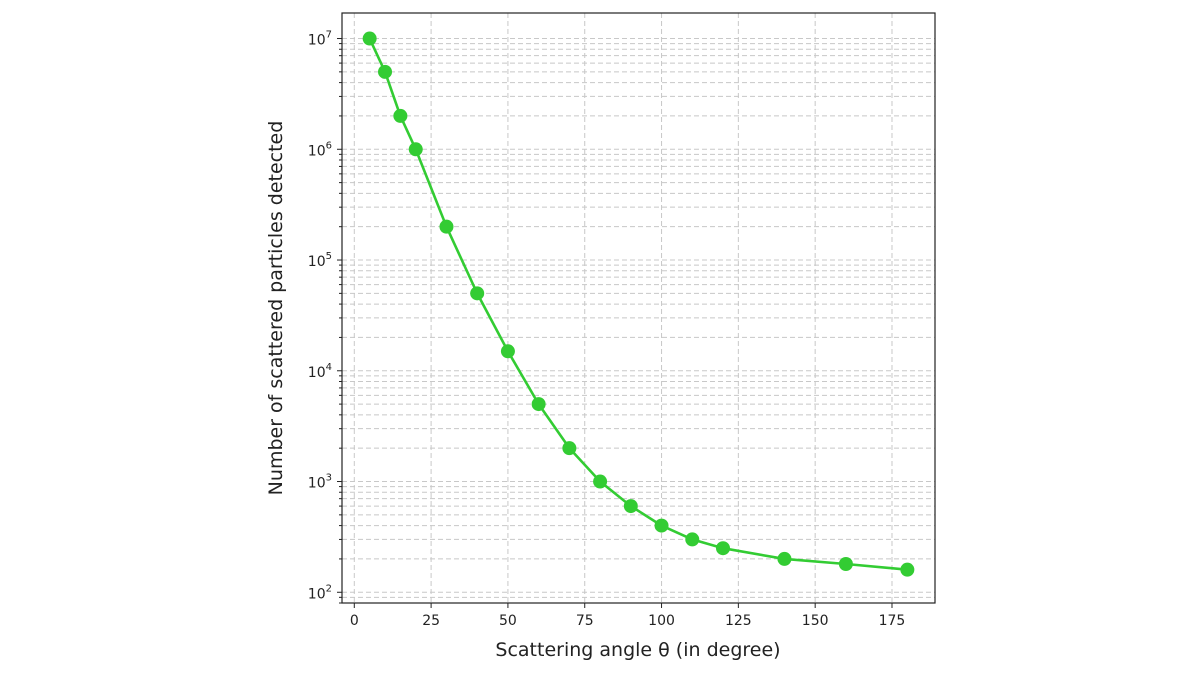  Describe the element at coordinates (628, 621) in the screenshot. I see `x-tick-labels: 0 25 50 75 100 125 150 175` at that location.